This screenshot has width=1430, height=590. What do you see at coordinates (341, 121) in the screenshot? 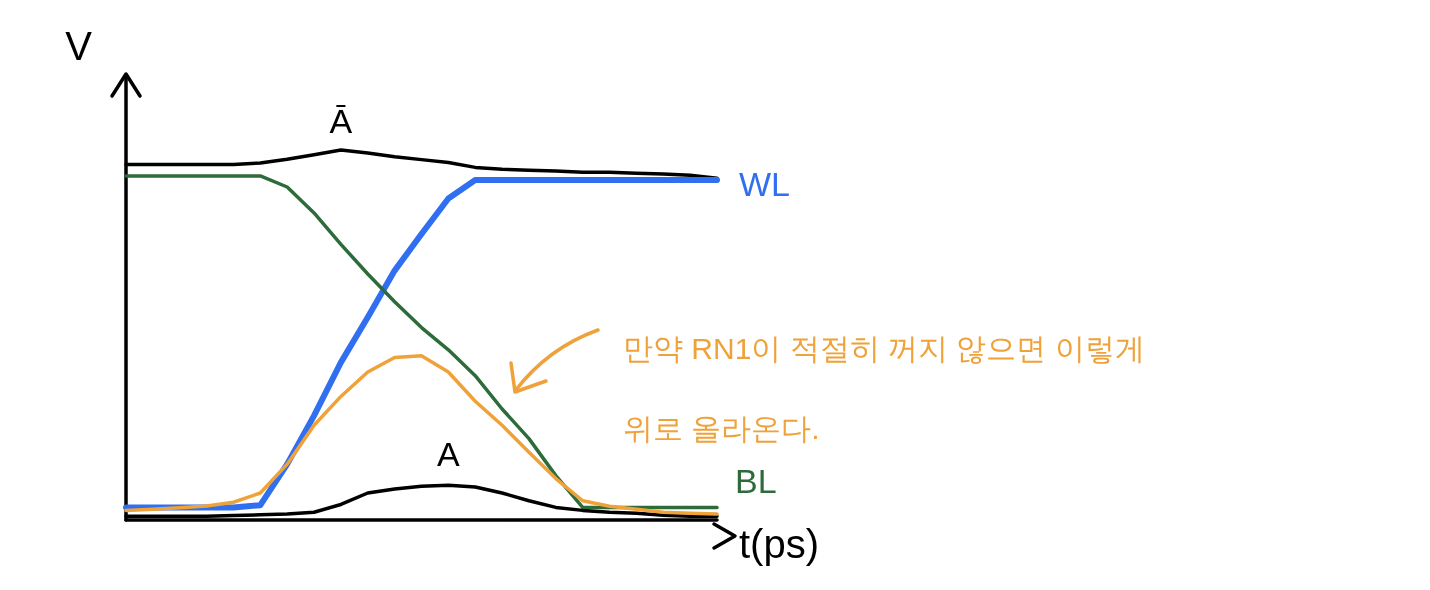
I see `series-label: Ā` at bounding box center [341, 121].